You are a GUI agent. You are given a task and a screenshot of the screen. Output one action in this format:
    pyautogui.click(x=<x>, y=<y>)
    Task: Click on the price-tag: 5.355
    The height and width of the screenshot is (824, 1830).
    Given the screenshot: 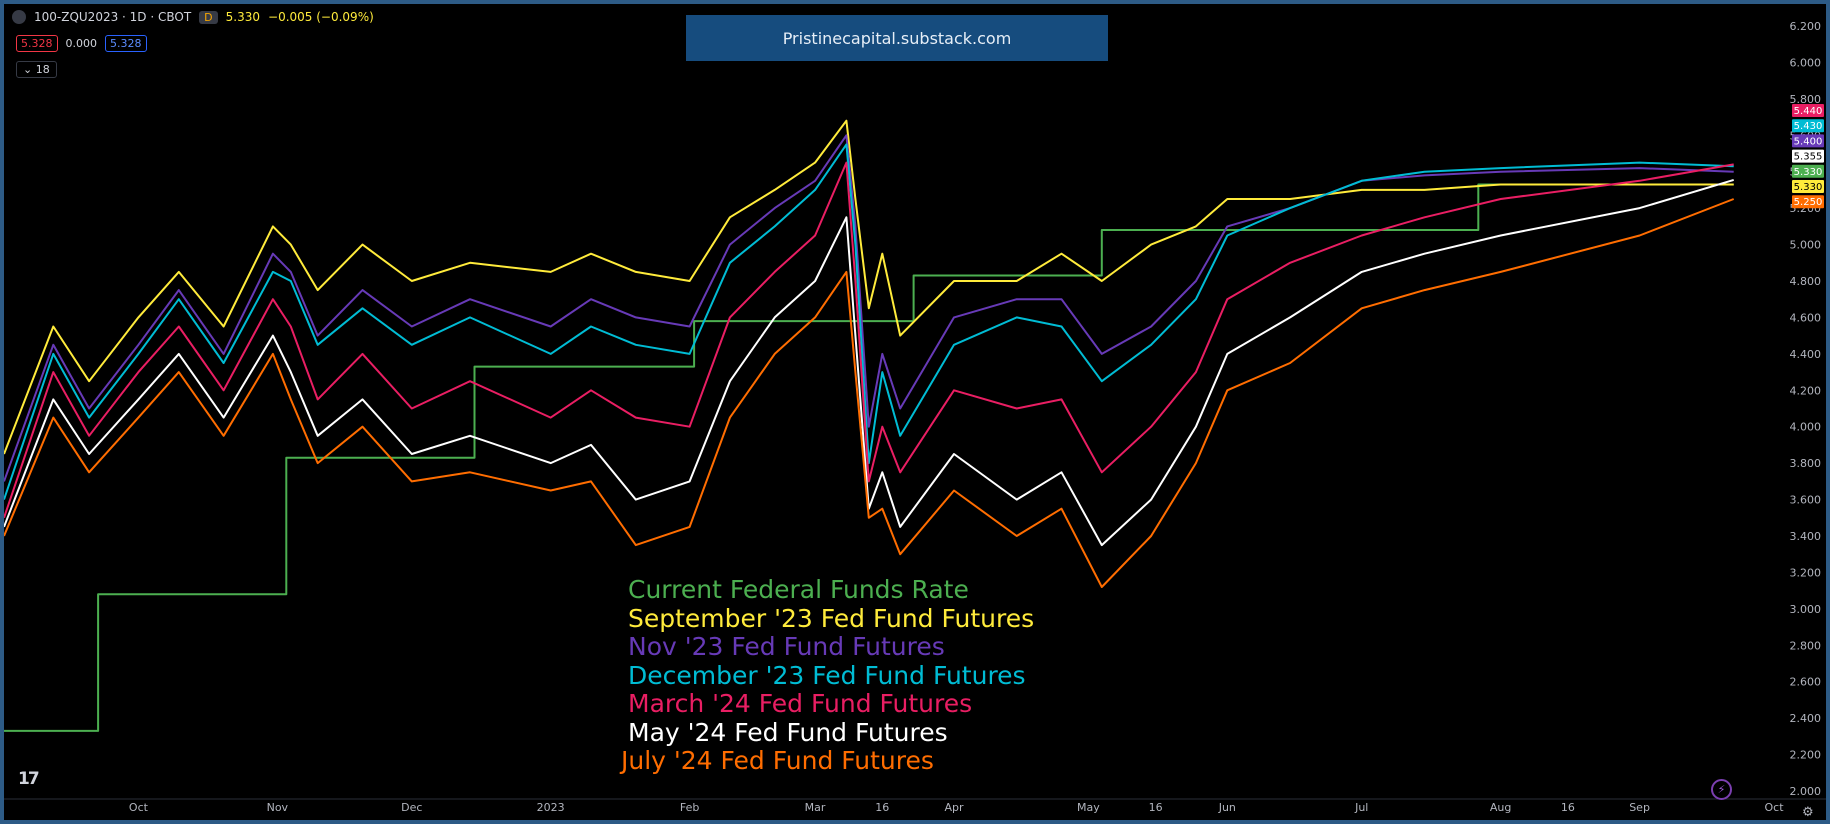 What is the action you would take?
    pyautogui.click(x=1808, y=156)
    